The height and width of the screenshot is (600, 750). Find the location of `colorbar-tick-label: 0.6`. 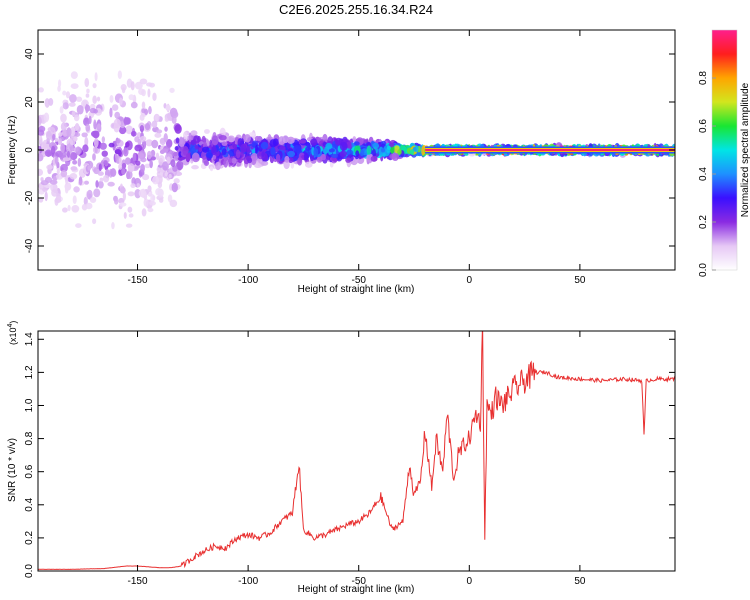

colorbar-tick-label: 0.6 is located at coordinates (703, 126).